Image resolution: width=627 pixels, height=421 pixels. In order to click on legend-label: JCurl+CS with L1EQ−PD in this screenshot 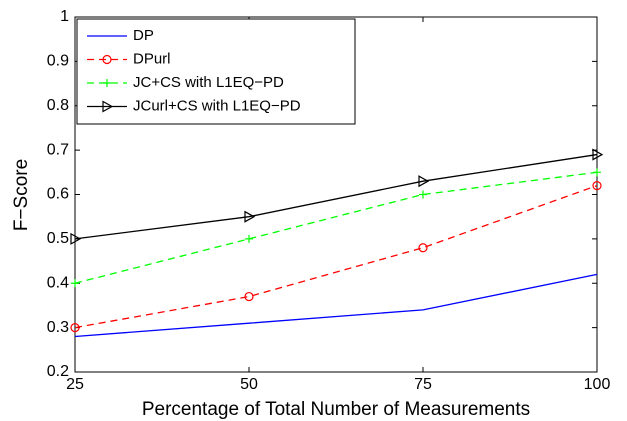, I will do `click(217, 105)`.